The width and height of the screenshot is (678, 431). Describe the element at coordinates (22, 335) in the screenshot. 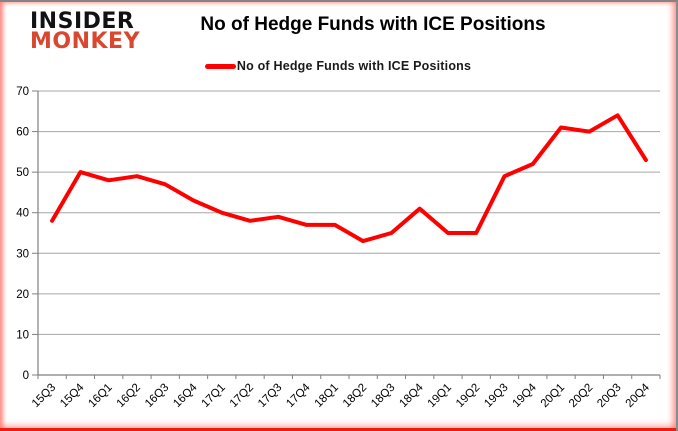

I see `y-tick-label: 10` at that location.